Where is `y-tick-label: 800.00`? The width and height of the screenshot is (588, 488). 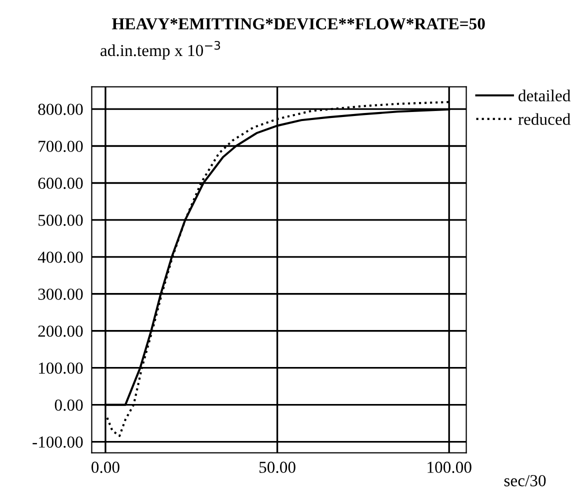 y-tick-label: 800.00 is located at coordinates (60, 110).